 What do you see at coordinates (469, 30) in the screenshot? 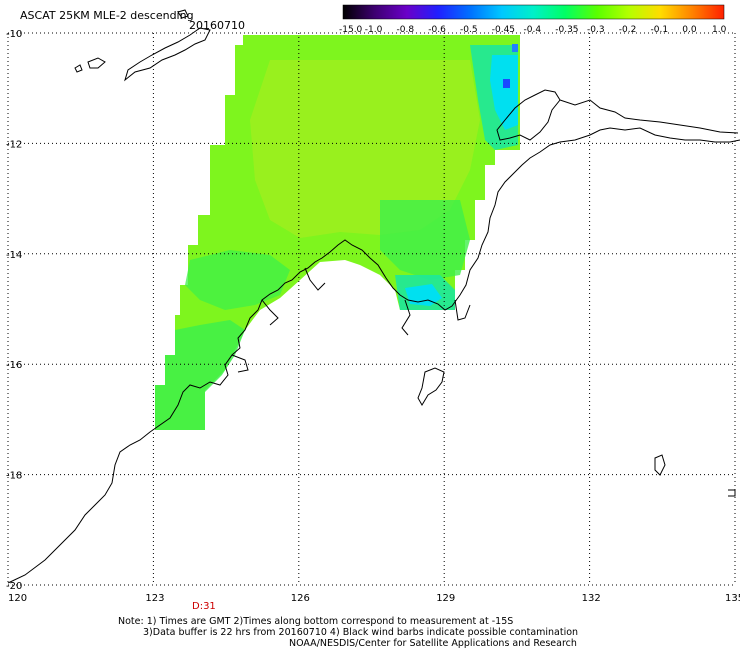
I see `colorbar-tick-label: -0.5` at bounding box center [469, 30].